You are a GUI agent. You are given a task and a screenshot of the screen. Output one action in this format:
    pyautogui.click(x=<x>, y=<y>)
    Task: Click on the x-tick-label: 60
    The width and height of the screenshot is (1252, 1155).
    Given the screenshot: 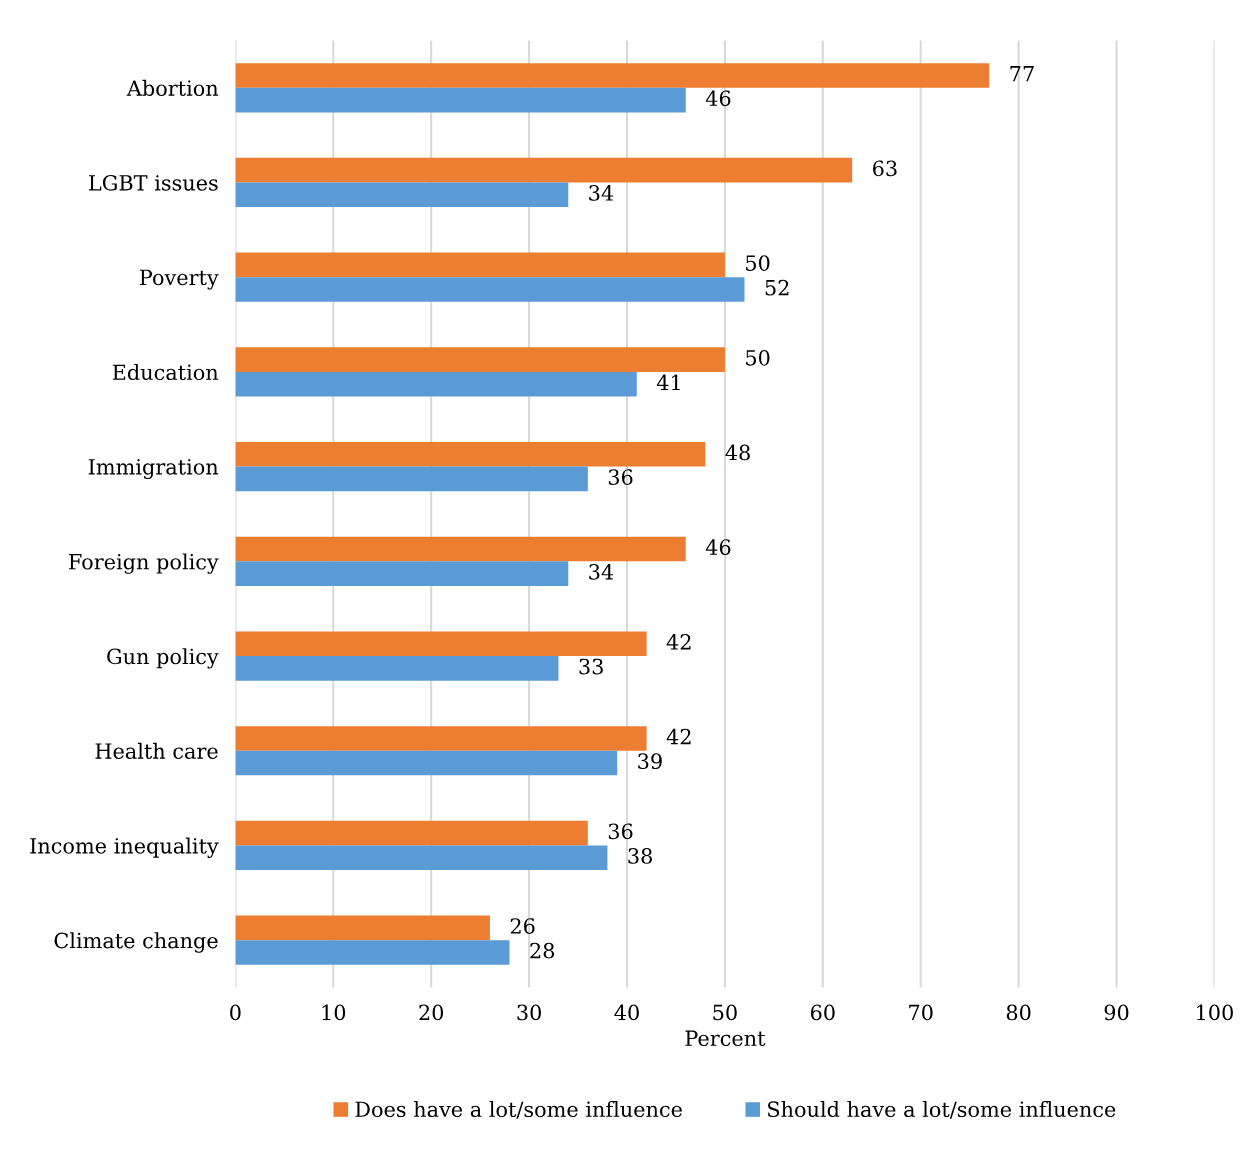 What is the action you would take?
    pyautogui.click(x=822, y=1012)
    